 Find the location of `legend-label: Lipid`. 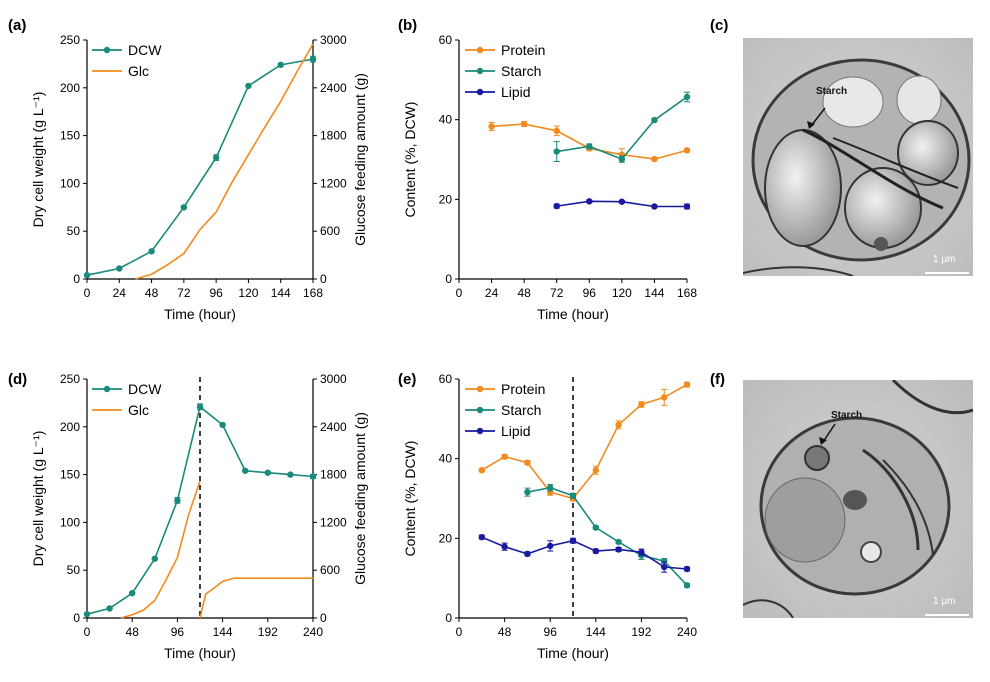

legend-label: Lipid is located at coordinates (516, 431).